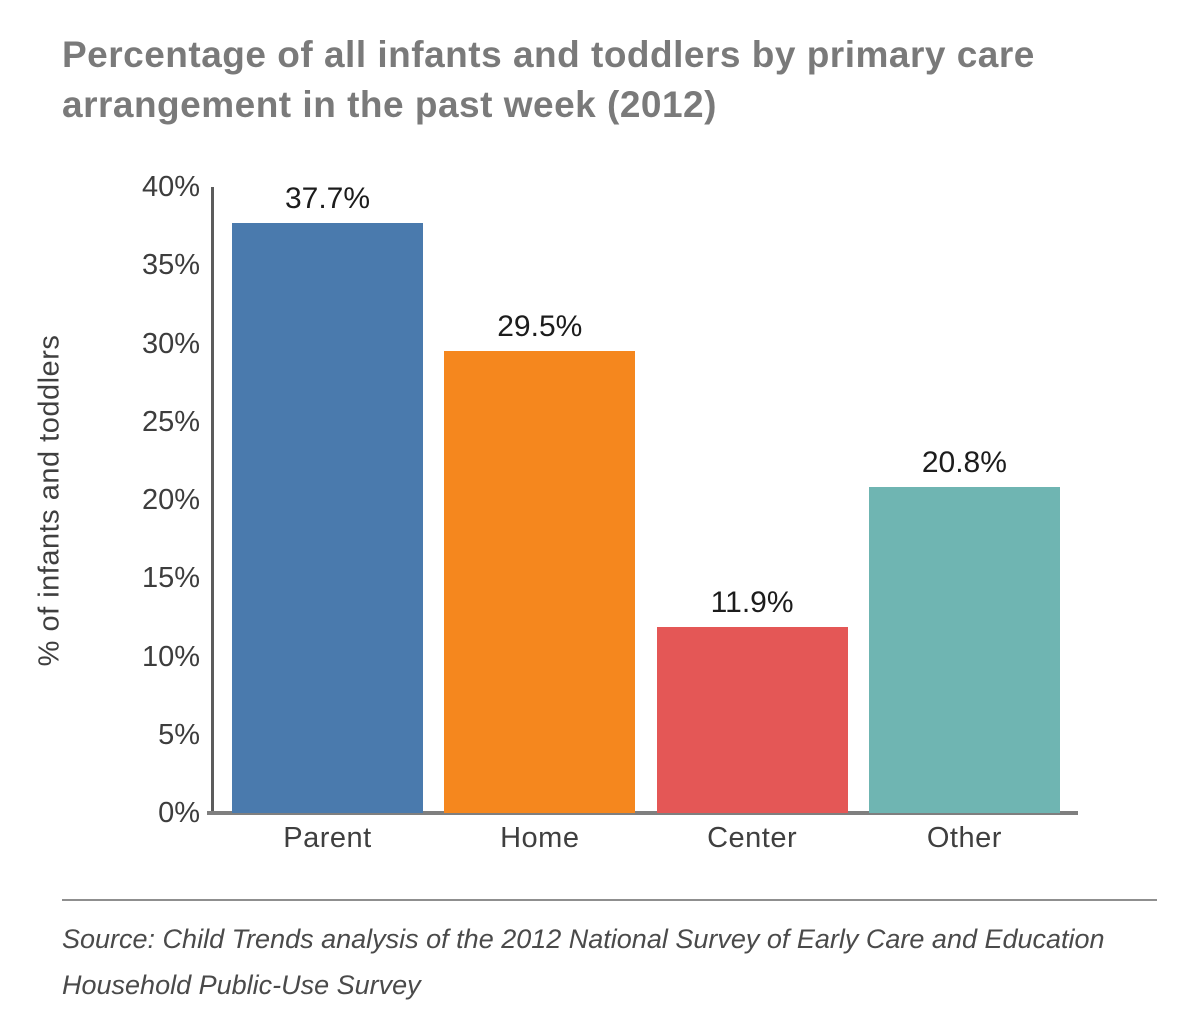 This screenshot has height=1017, width=1200. I want to click on bar-parent, so click(327, 517).